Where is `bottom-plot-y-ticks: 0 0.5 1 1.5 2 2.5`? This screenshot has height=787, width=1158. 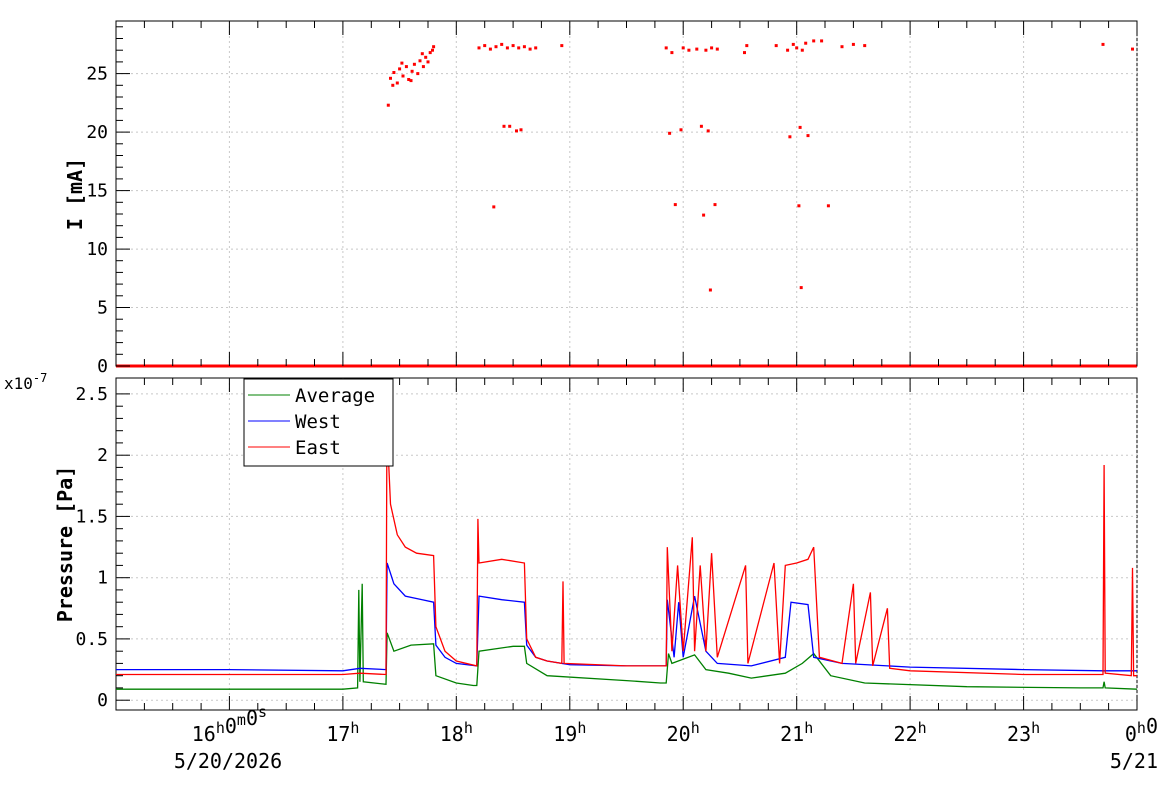 bottom-plot-y-ticks: 0 0.5 1 1.5 2 2.5 is located at coordinates (102, 547).